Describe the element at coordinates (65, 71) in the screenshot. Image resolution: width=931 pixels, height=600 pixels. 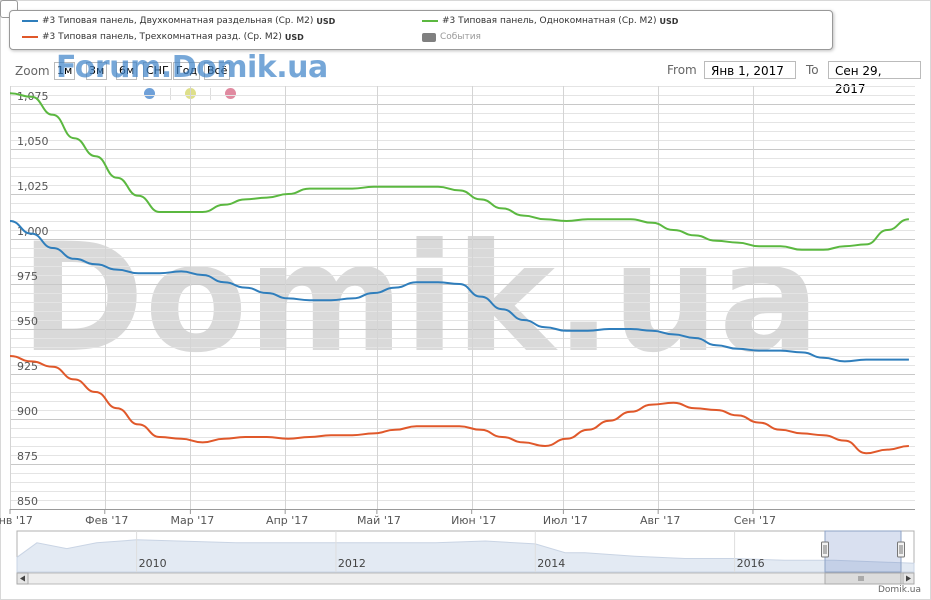
I see `zoom-1m-button: 1м` at that location.